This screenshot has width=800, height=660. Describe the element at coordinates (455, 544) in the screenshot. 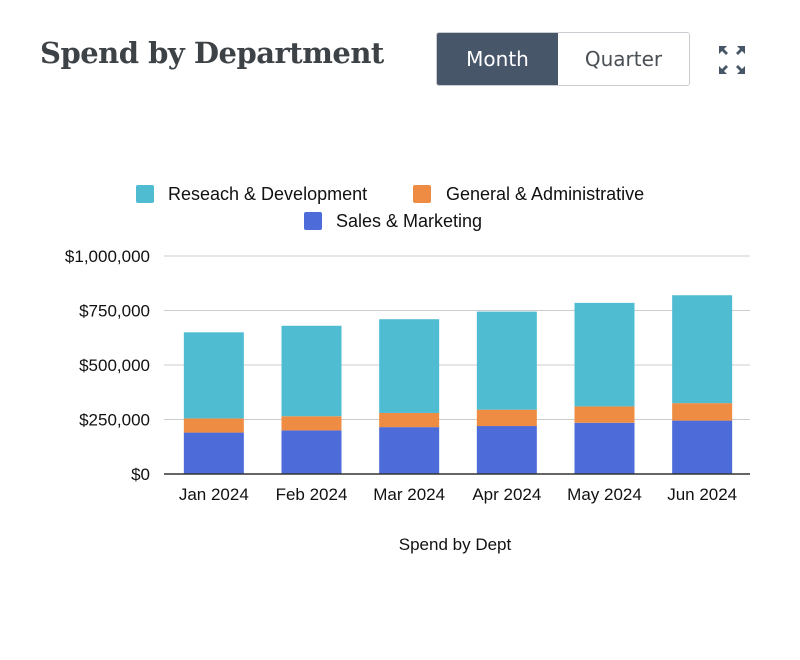

I see `x-axis-title: Spend by Dept` at that location.